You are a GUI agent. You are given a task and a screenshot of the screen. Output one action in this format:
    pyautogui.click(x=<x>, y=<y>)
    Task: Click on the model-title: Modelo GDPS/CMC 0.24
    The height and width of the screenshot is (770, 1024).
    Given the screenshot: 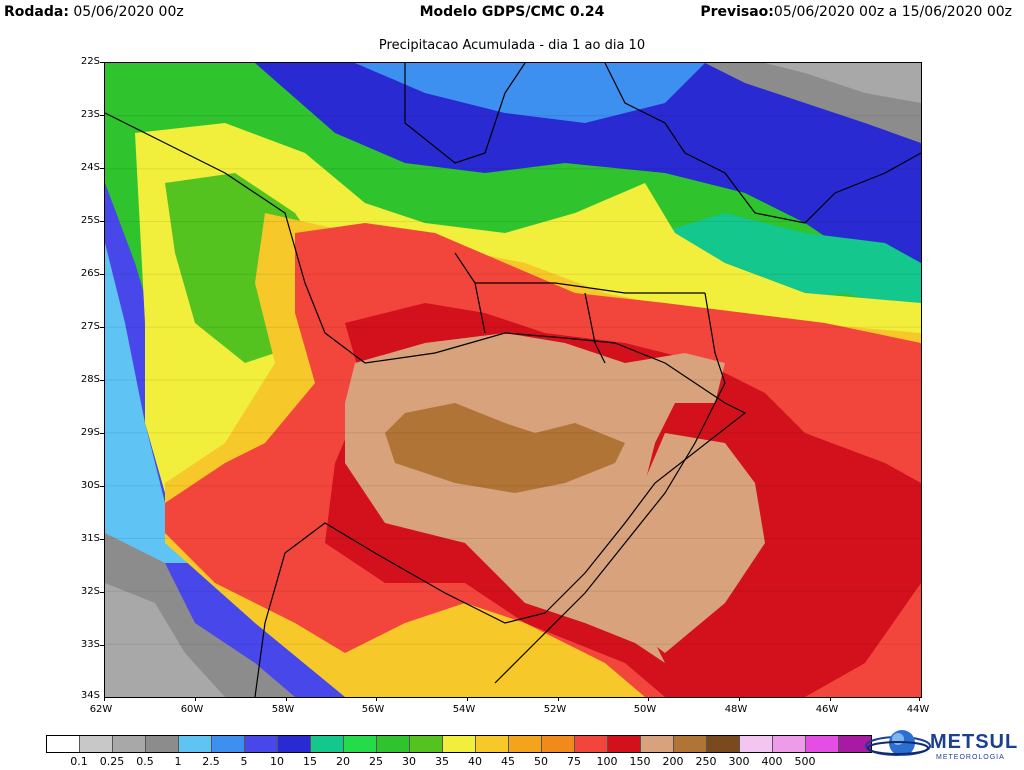 What is the action you would take?
    pyautogui.click(x=512, y=12)
    